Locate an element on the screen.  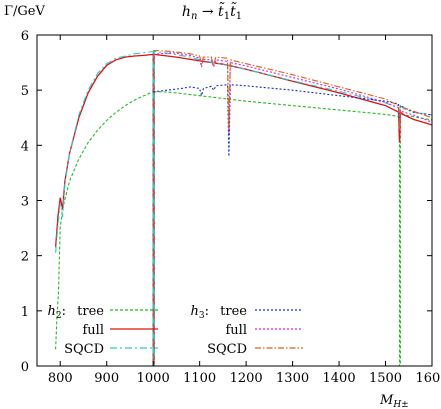
y-tick-label: 6 is located at coordinates (25, 36).